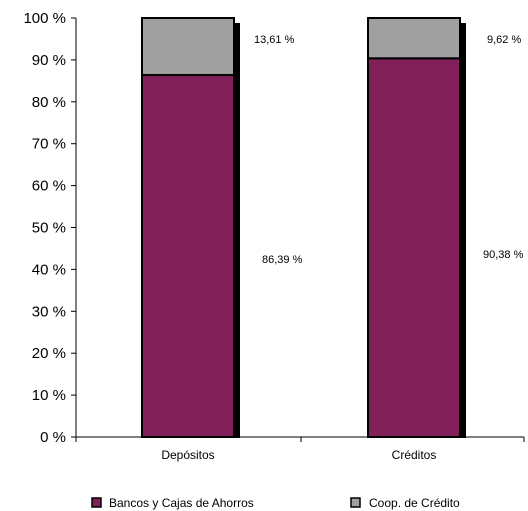 This screenshot has height=511, width=528. What do you see at coordinates (49, 395) in the screenshot?
I see `y-tick-label: 10 %` at bounding box center [49, 395].